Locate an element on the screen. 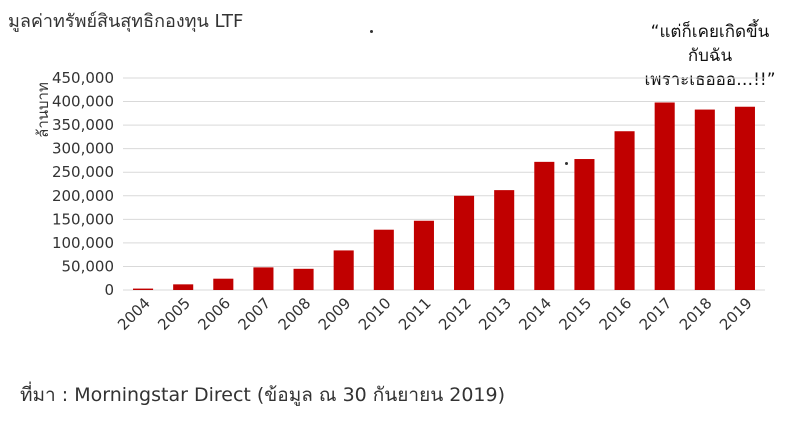  bar-2012 is located at coordinates (464, 242).